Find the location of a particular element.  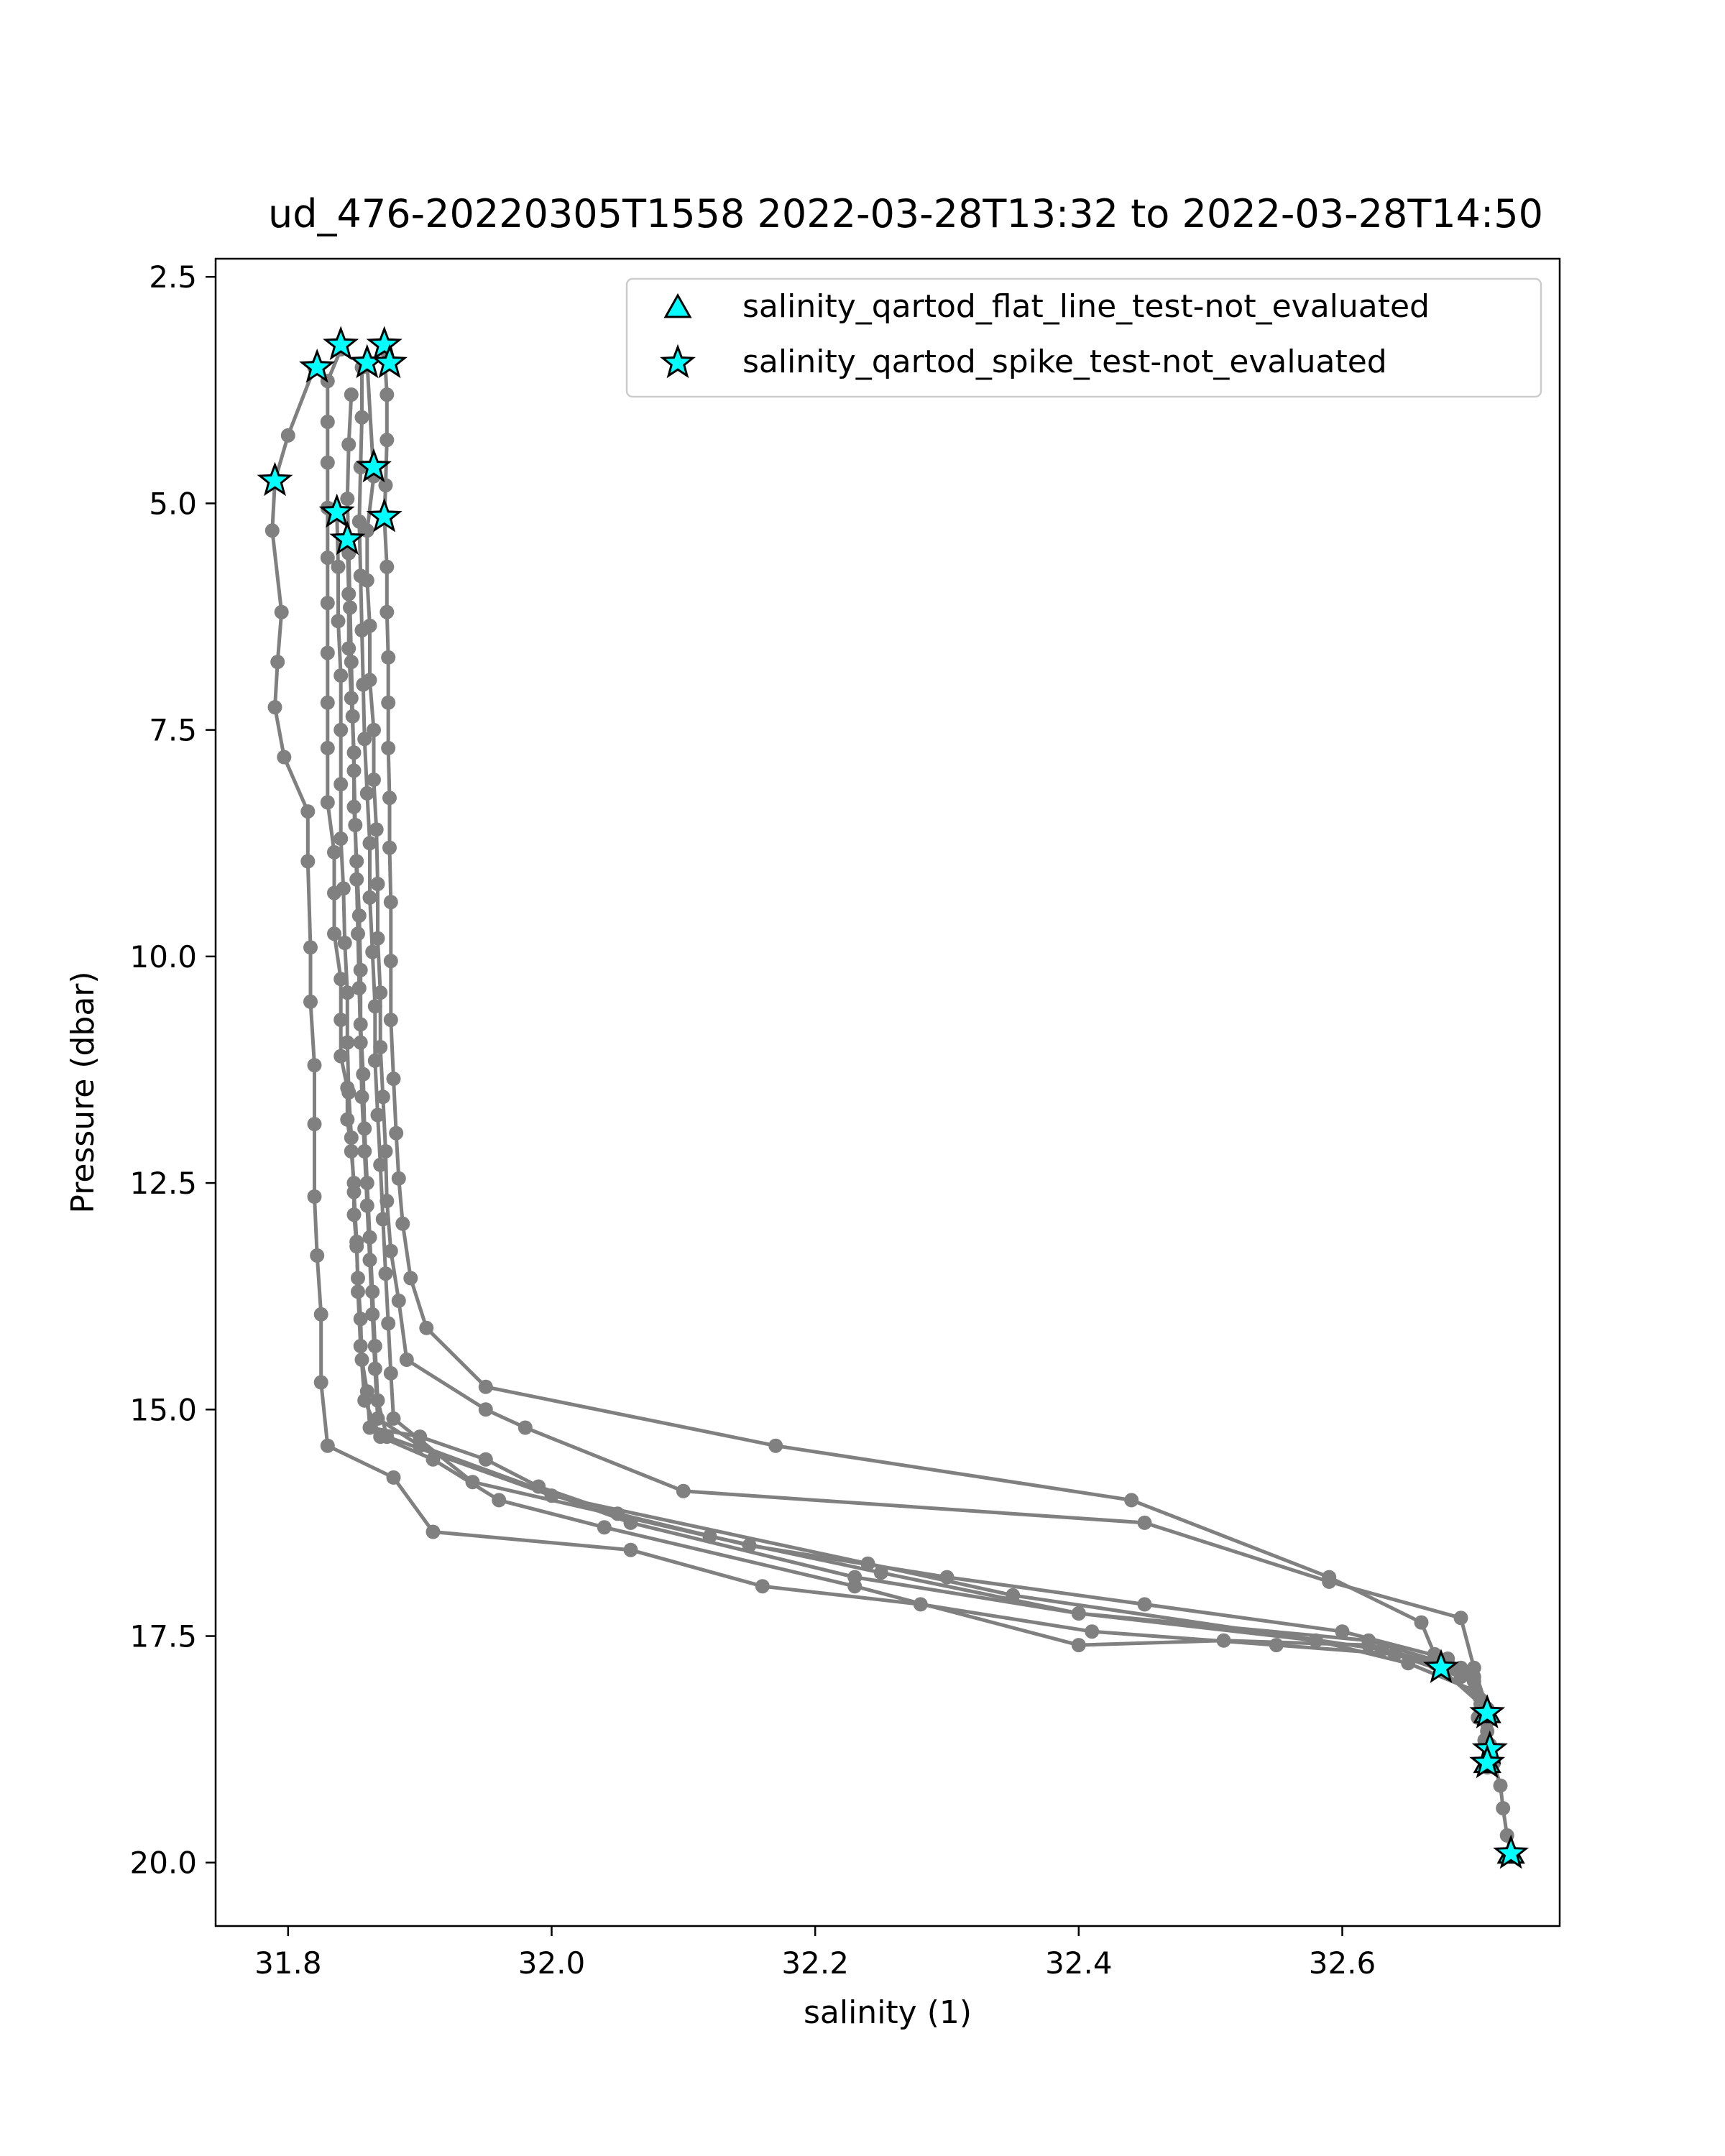

legend-frame is located at coordinates (1083, 337).